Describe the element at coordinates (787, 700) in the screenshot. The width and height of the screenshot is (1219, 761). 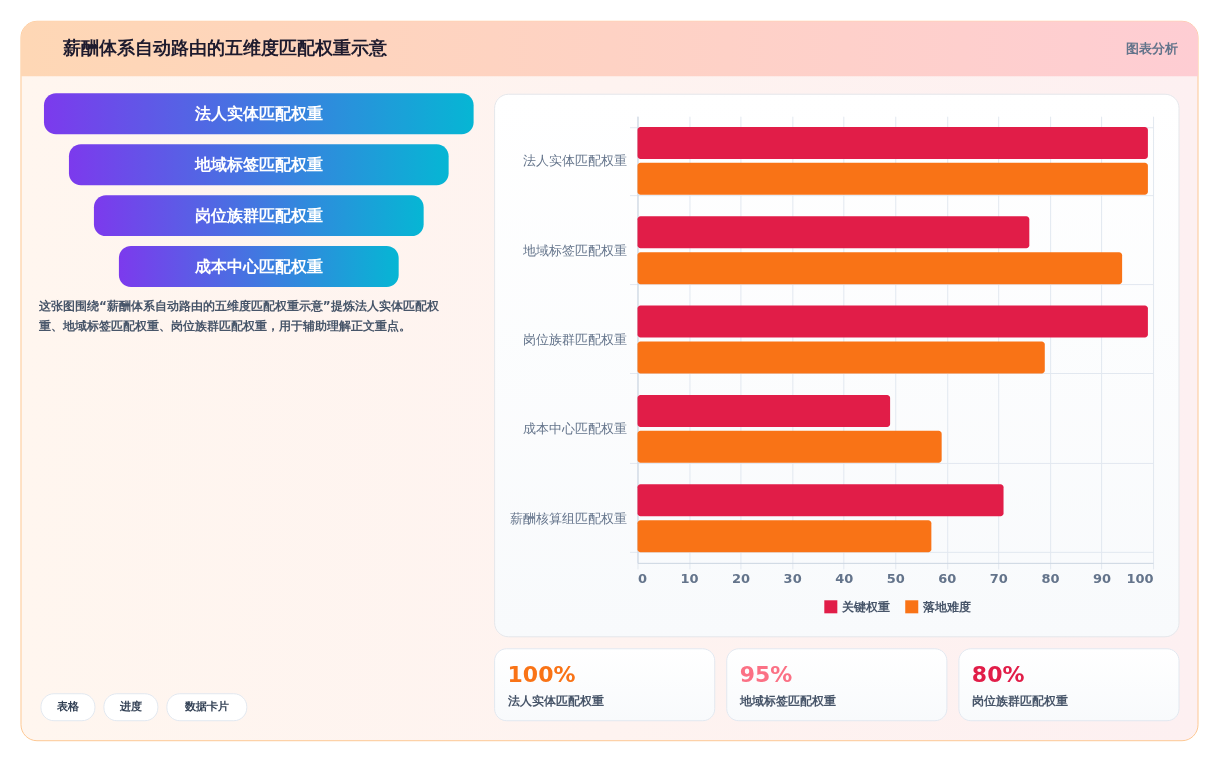
I see `text: 地域标签匹配权重` at that location.